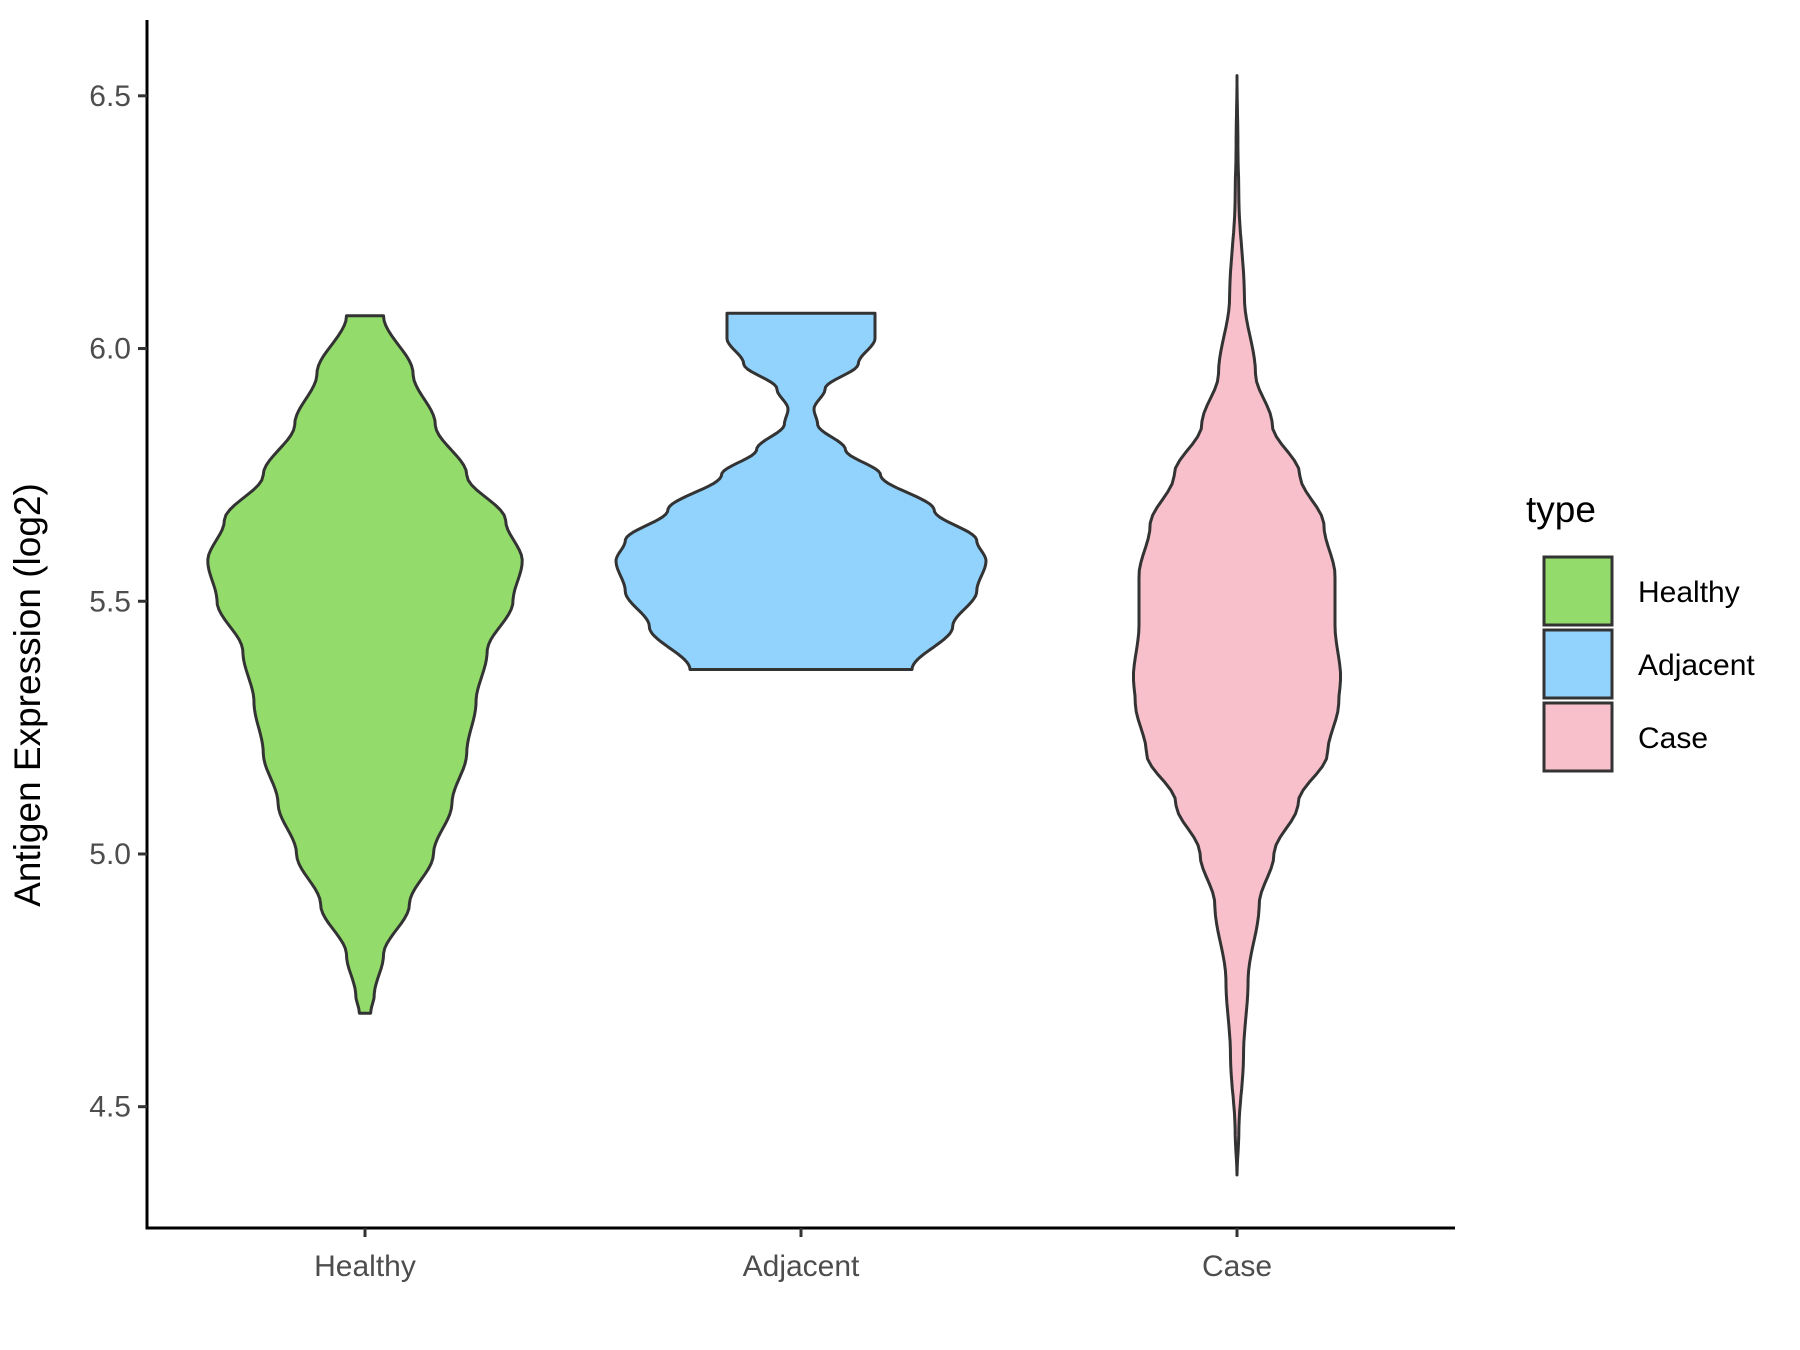 The image size is (1800, 1350). Describe the element at coordinates (110, 601) in the screenshot. I see `y-tick-label: 5.5` at that location.